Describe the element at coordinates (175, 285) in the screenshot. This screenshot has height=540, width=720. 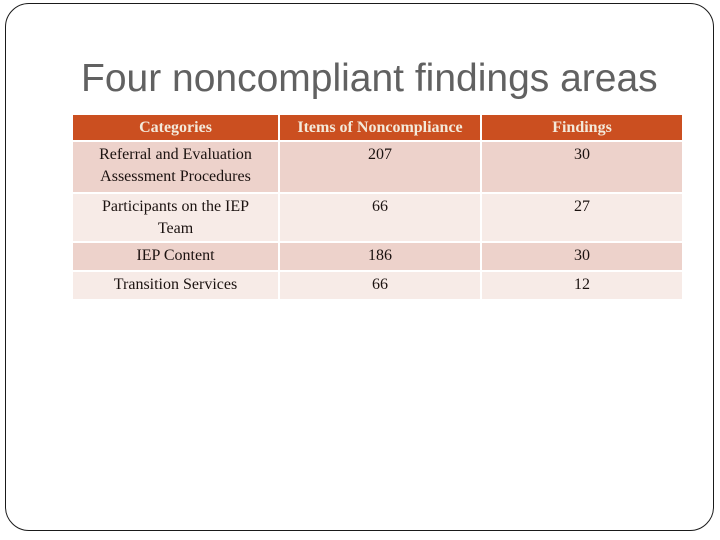
I see `cell-category: Transition Services` at that location.